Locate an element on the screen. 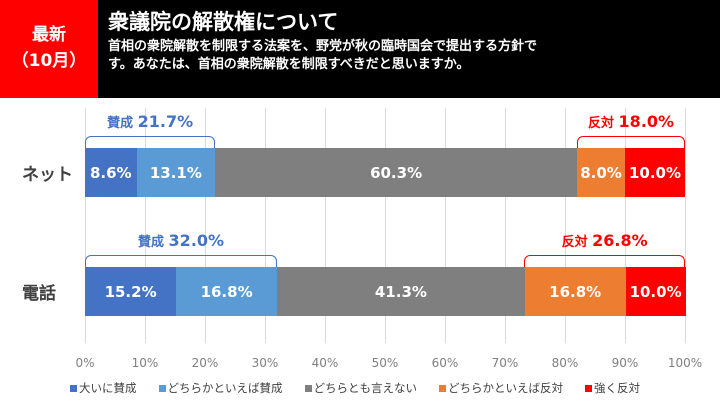 The height and width of the screenshot is (405, 720). latest-badge: 最新 （10月） is located at coordinates (49, 49).